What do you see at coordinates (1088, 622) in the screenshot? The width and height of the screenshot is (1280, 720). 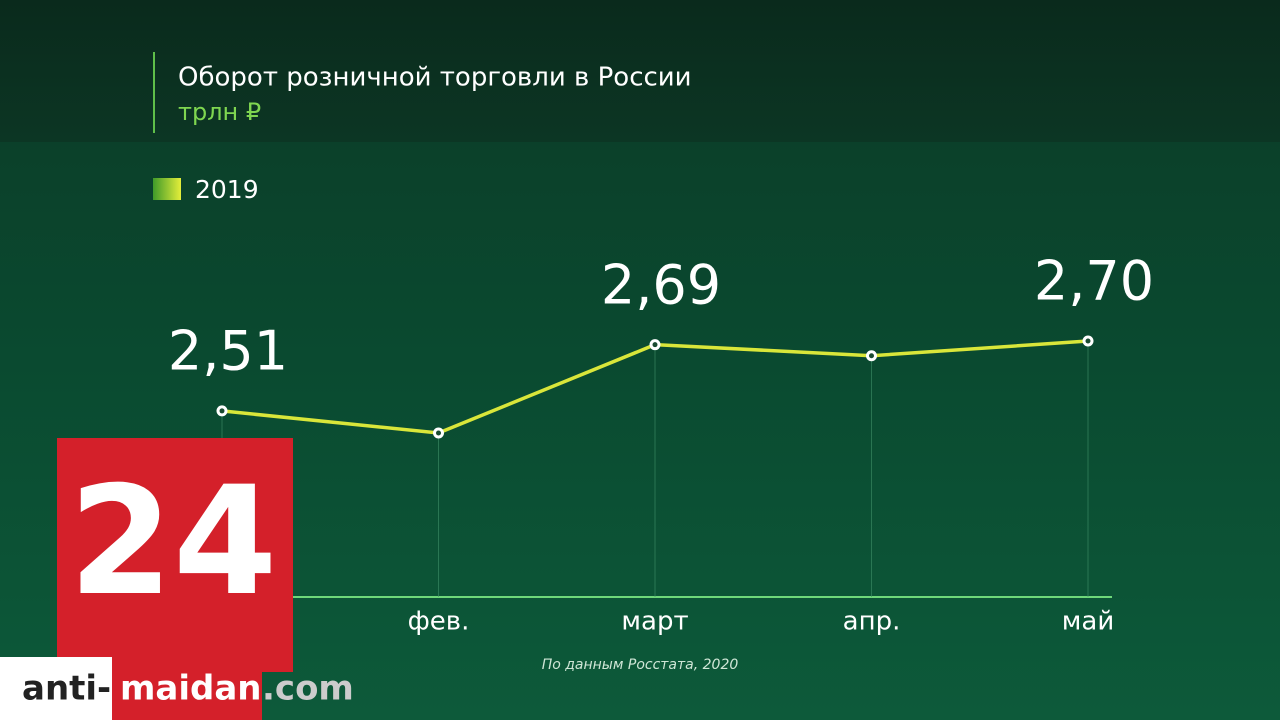 I see `x-tick-label: май` at bounding box center [1088, 622].